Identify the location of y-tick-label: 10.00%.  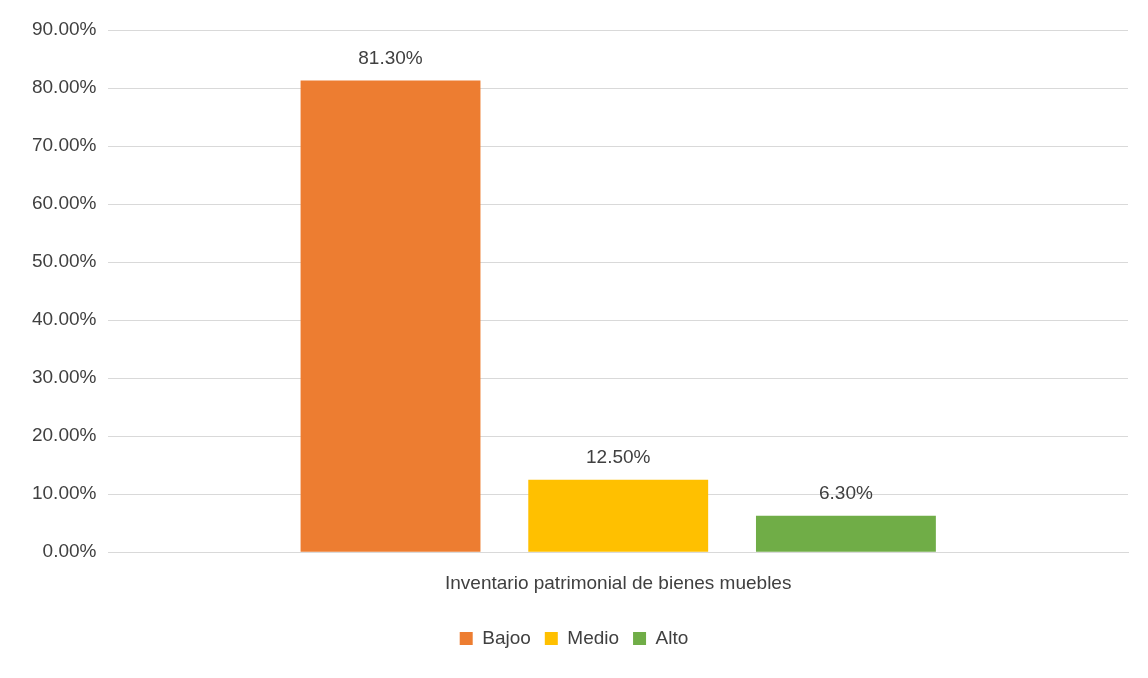
(64, 493).